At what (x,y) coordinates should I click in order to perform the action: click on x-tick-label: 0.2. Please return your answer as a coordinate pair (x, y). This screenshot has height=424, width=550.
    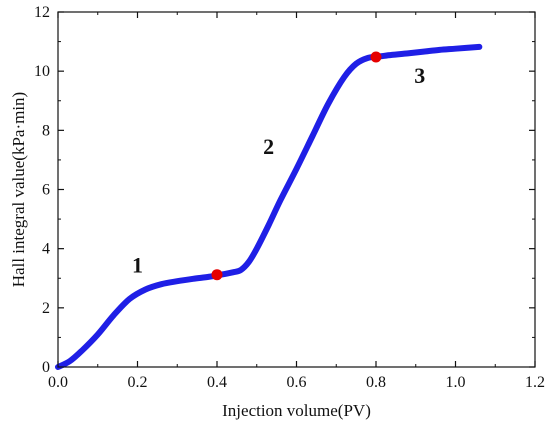
    Looking at the image, I should click on (138, 382).